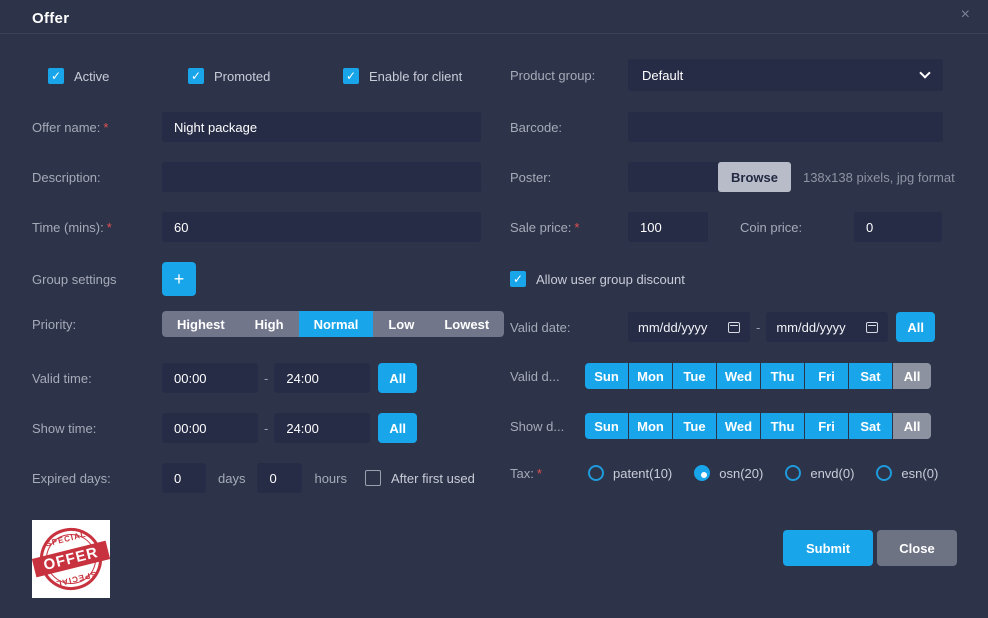  I want to click on priority-option-normal: Normal, so click(336, 324).